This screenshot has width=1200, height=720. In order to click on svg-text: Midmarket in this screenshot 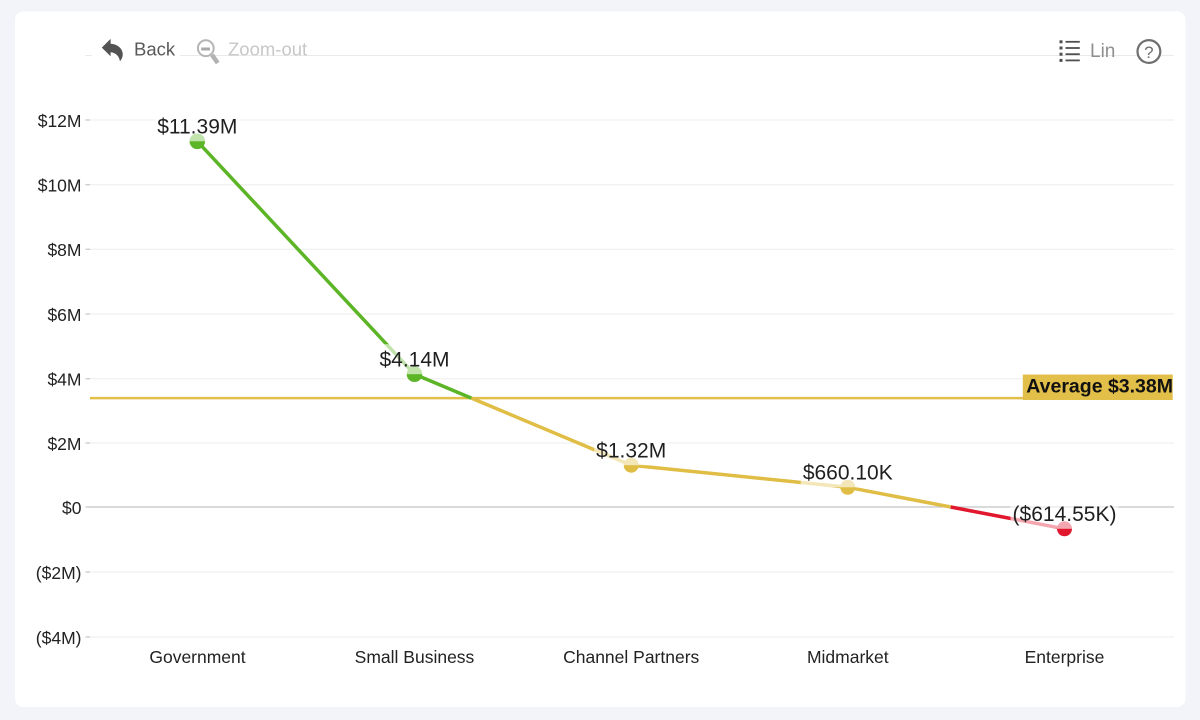, I will do `click(848, 657)`.